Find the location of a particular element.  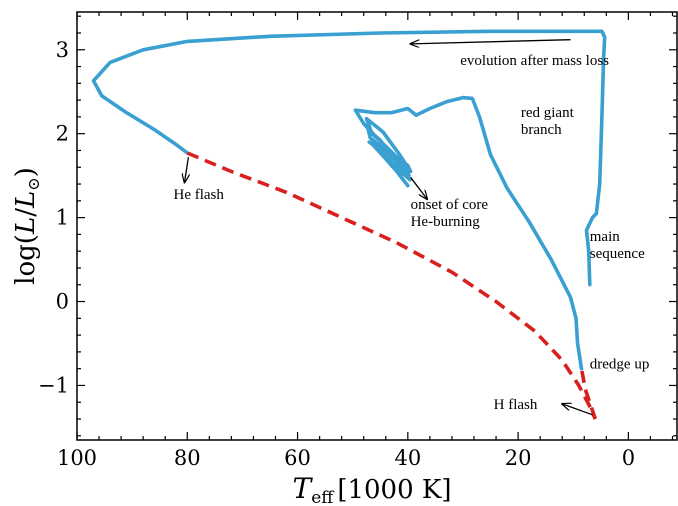

annotation-line: onset of core is located at coordinates (450, 205).